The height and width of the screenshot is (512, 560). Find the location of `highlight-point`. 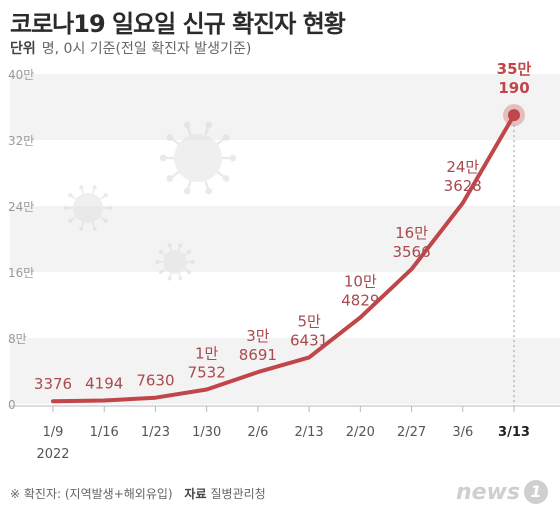

highlight-point is located at coordinates (514, 115).